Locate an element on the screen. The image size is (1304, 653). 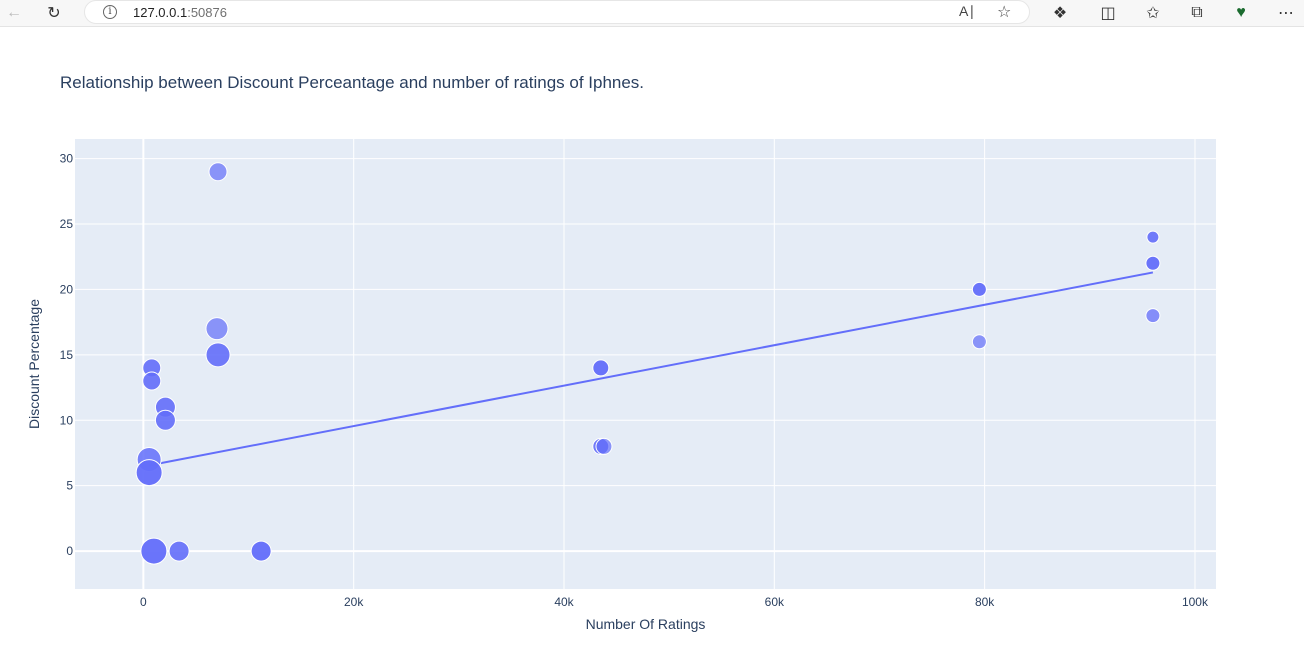
x-tick-label: 60k is located at coordinates (775, 602).